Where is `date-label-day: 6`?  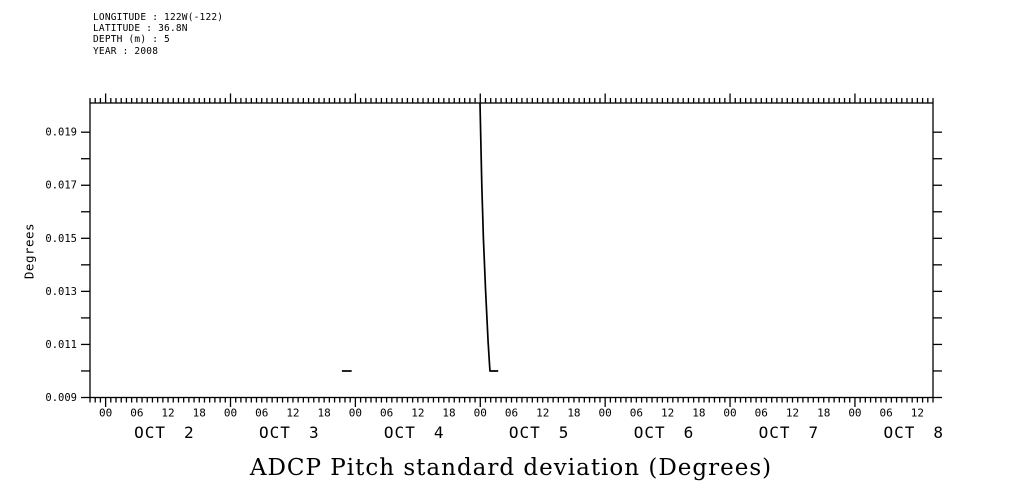
date-label-day: 6 is located at coordinates (689, 432).